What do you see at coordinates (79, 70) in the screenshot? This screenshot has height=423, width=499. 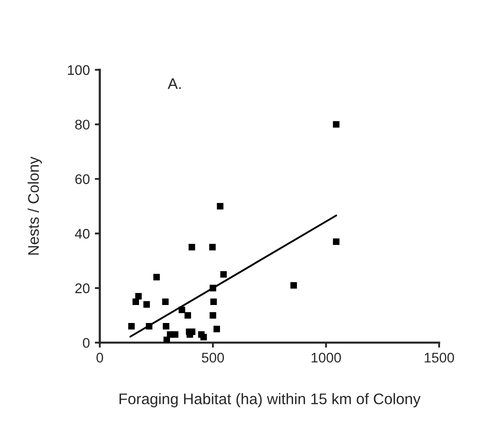 I see `y-tick-label: 100` at bounding box center [79, 70].